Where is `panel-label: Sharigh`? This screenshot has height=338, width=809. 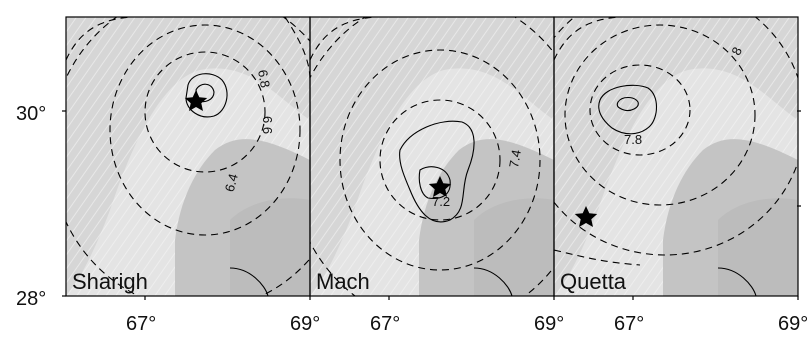
panel-label: Sharigh is located at coordinates (110, 281).